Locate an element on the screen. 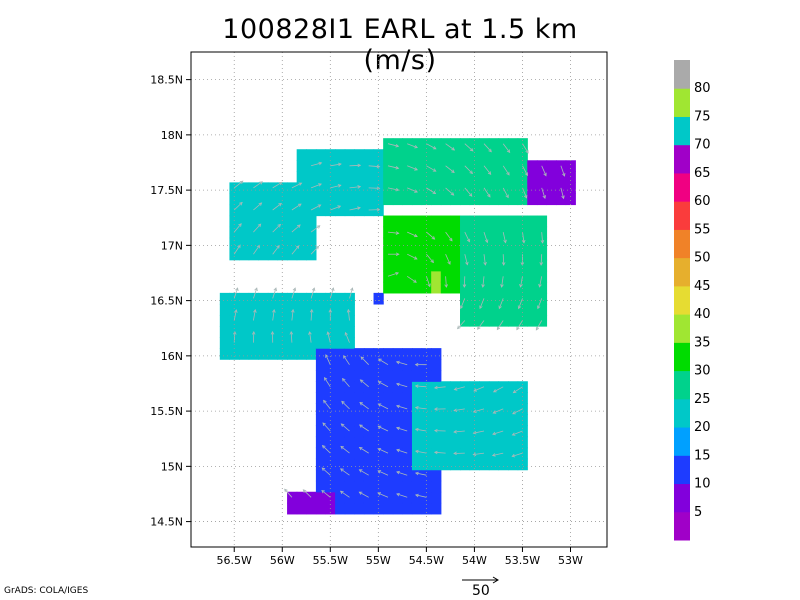 The height and width of the screenshot is (600, 800). x-tick-label: 54W is located at coordinates (474, 560).